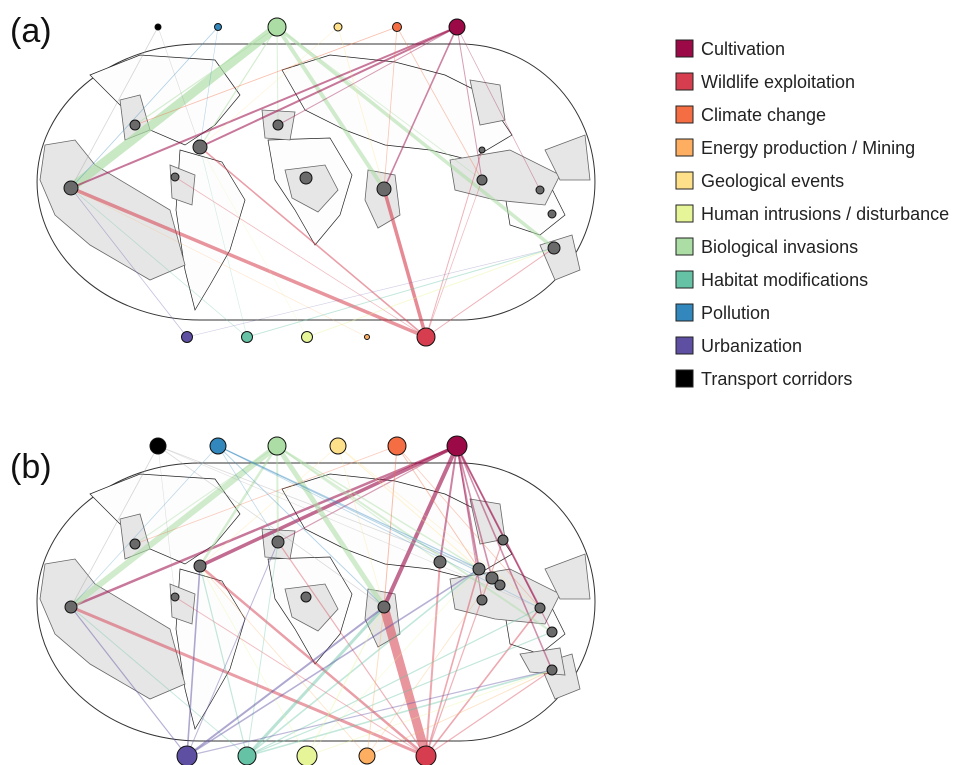 The height and width of the screenshot is (765, 977). Describe the element at coordinates (779, 247) in the screenshot. I see `legend-label-invasions: Biological invasions` at that location.